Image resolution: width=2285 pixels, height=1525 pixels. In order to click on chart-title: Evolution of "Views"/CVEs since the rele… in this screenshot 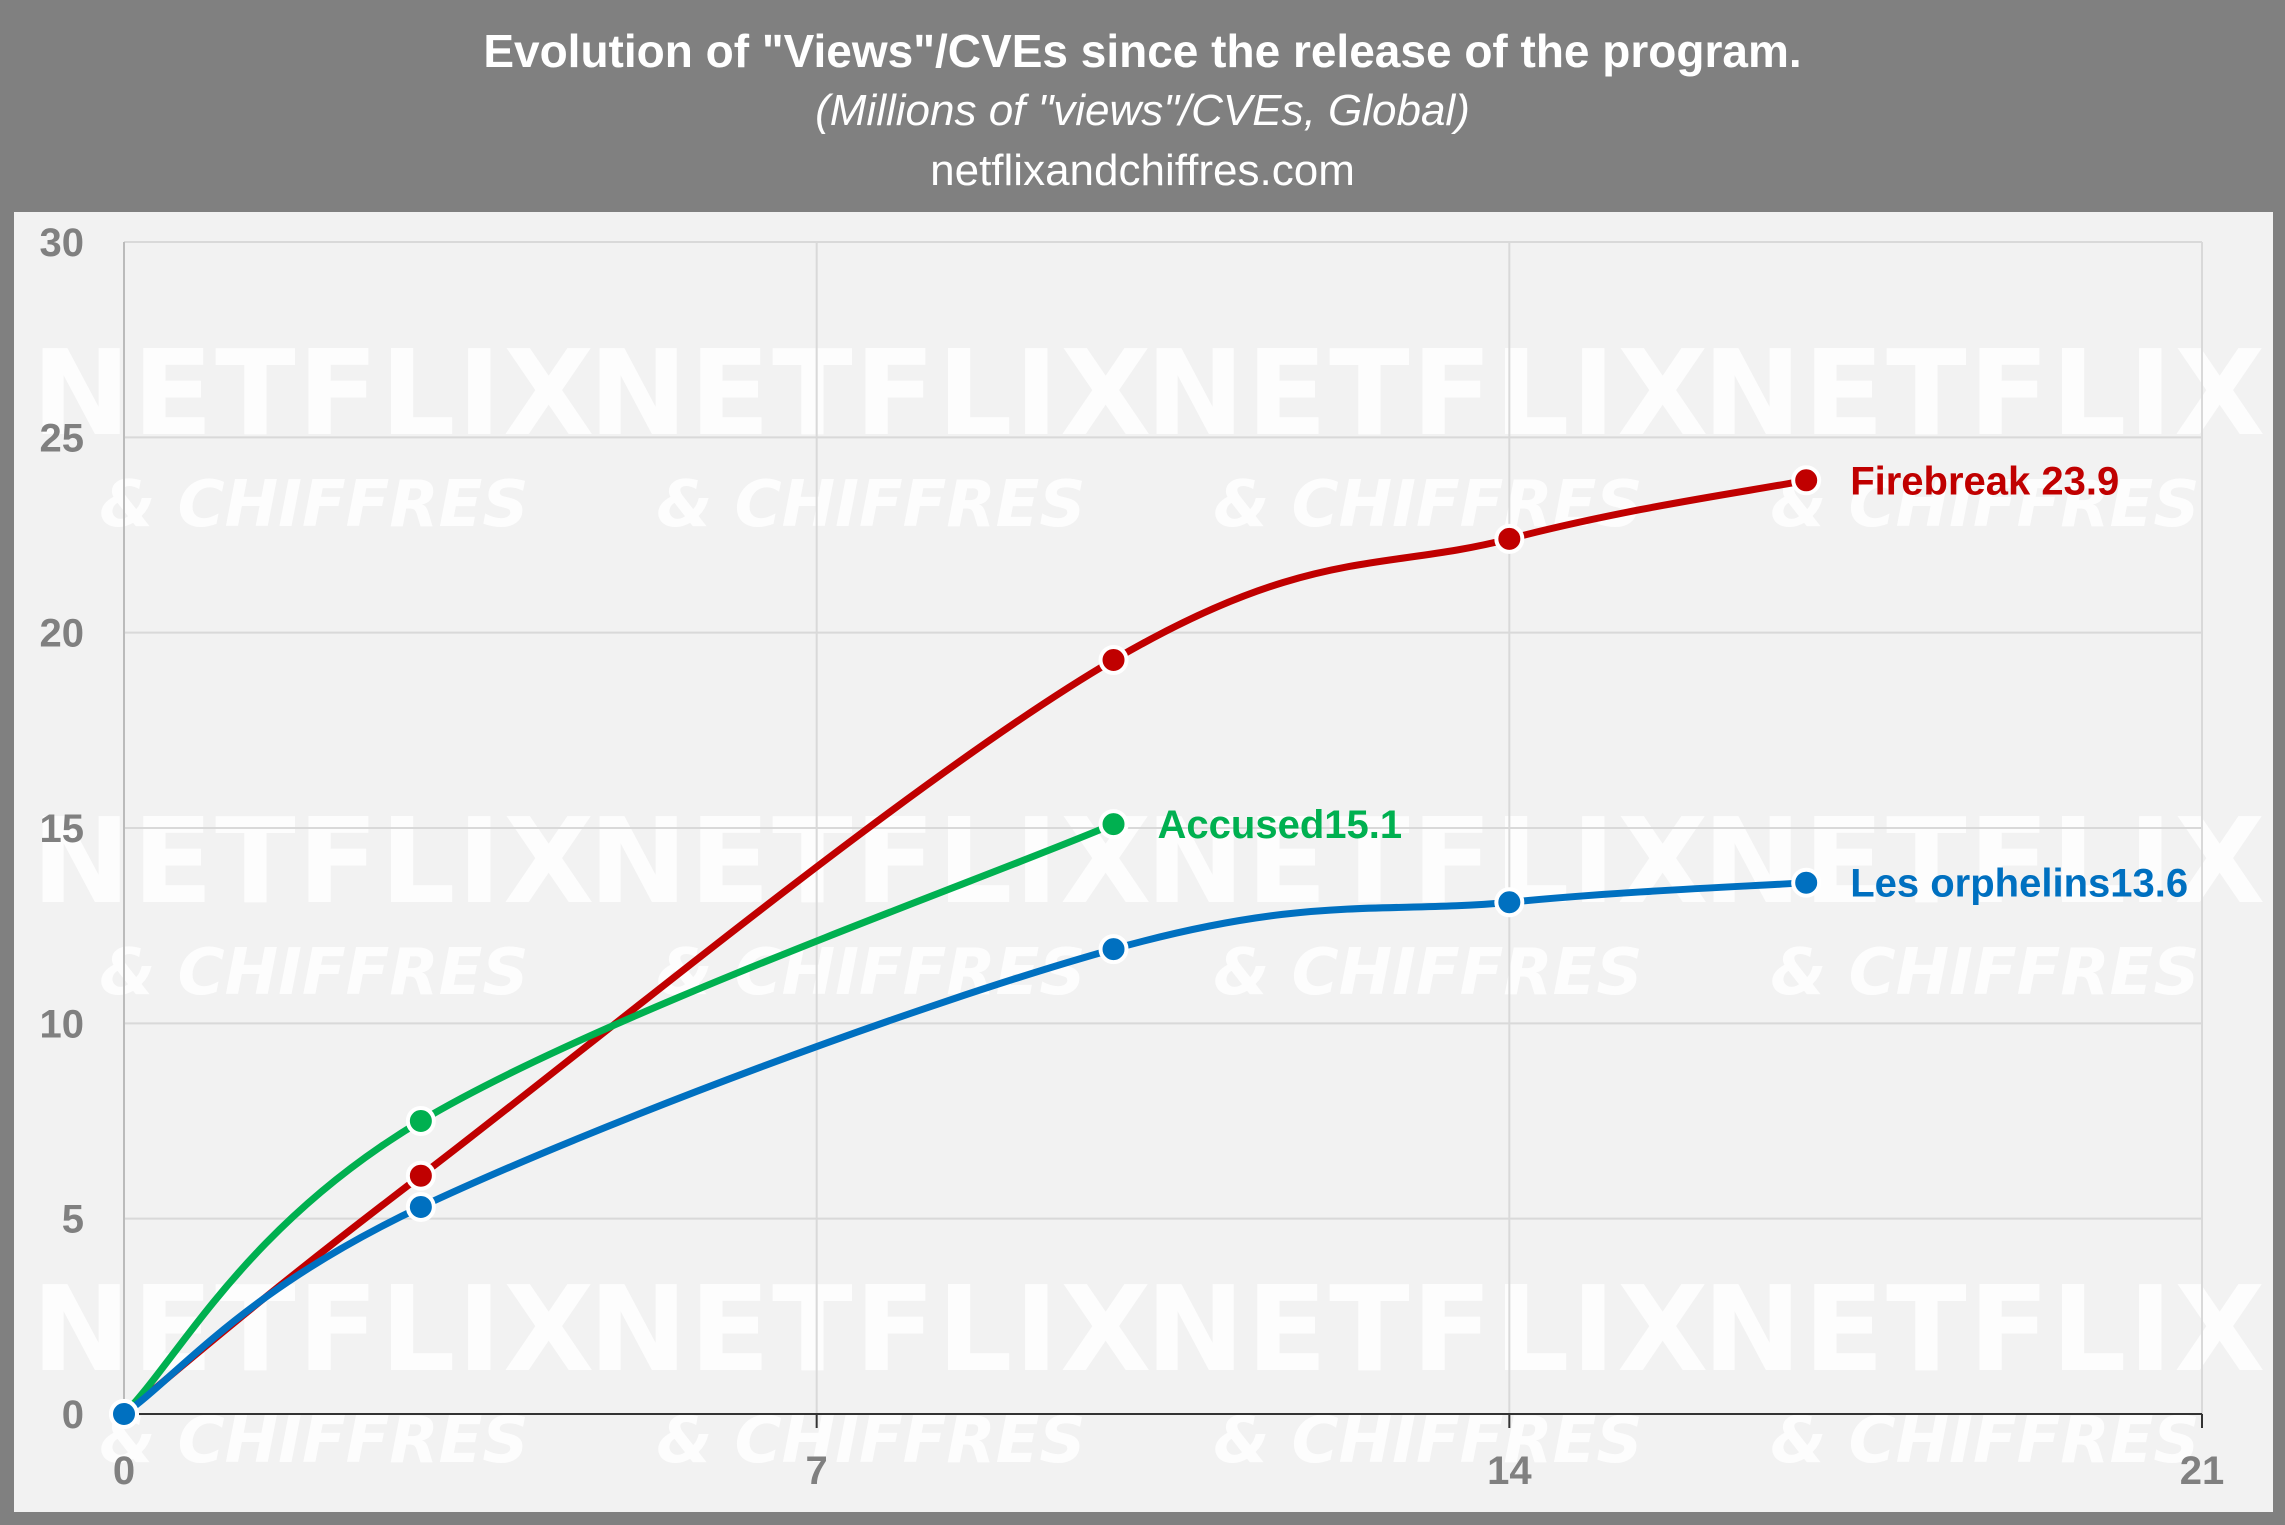, I will do `click(1142, 51)`.